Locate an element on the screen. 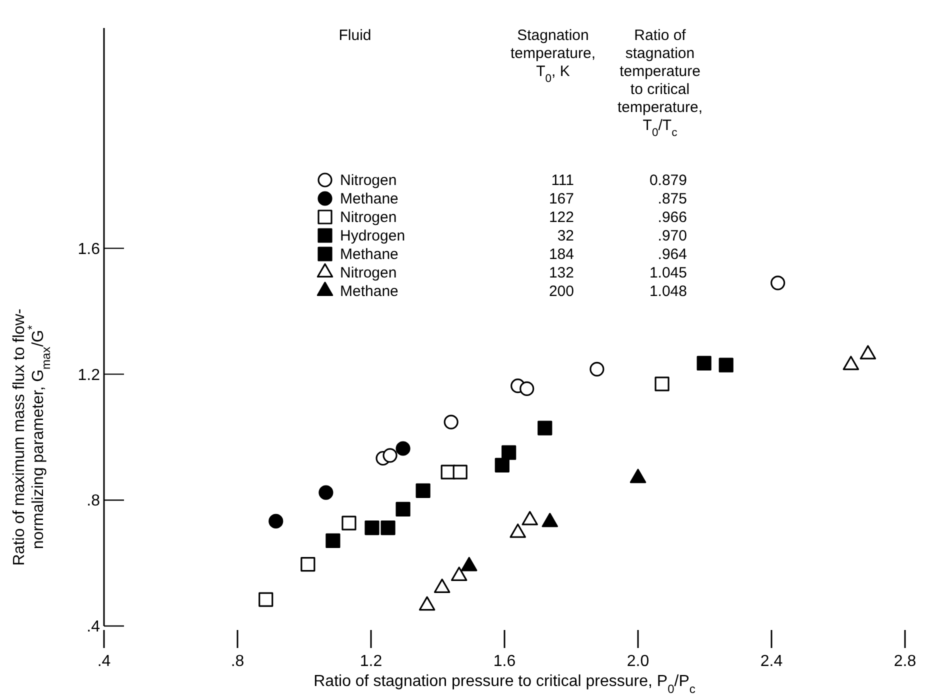 The height and width of the screenshot is (700, 926). text: Ratio of stagnation temperature to critical temperature, T$_{0}$/T$_{c}$ is located at coordinates (660, 83).